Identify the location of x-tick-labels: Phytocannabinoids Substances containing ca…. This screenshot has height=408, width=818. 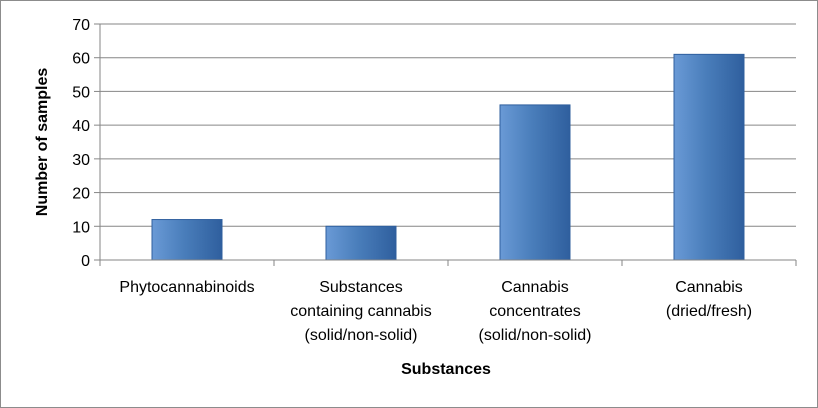
(435, 311).